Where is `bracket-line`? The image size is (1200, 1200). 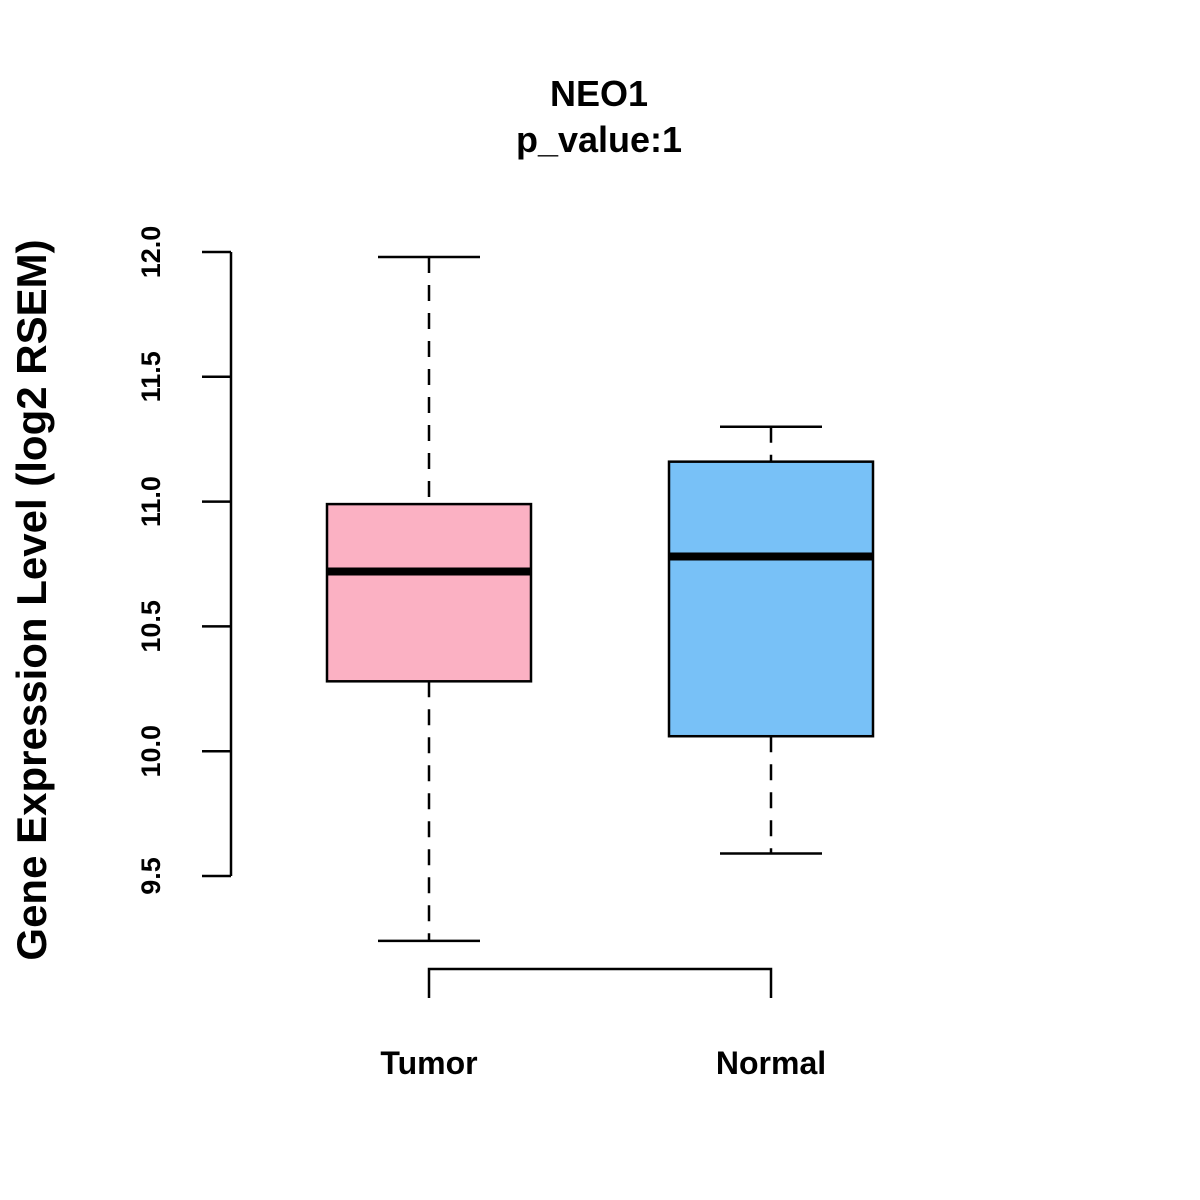
bracket-line is located at coordinates (600, 982).